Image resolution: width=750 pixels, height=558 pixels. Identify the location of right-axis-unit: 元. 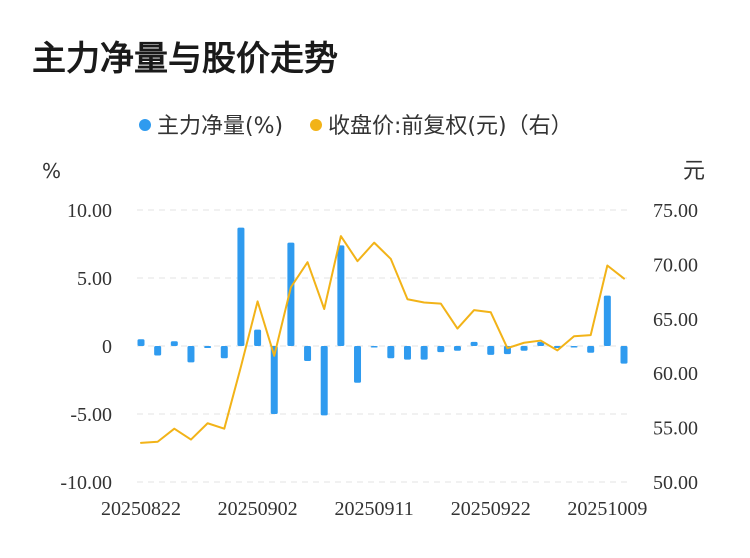
(694, 171).